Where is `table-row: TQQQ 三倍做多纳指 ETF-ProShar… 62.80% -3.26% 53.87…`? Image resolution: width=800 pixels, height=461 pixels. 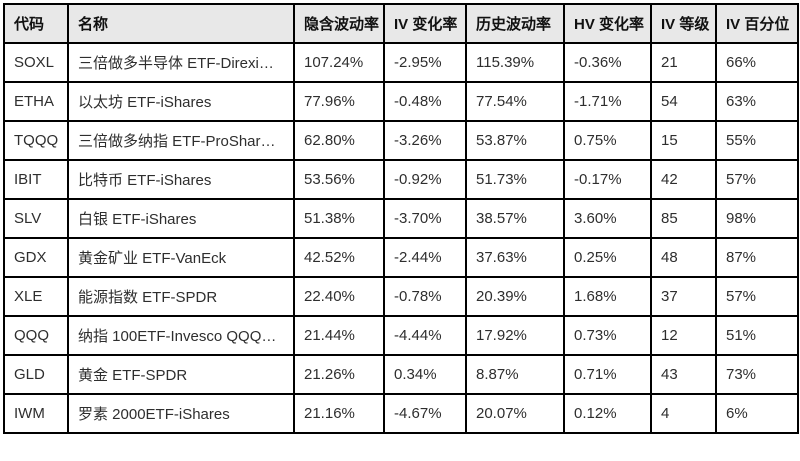
table-row: TQQQ 三倍做多纳指 ETF-ProShar… 62.80% -3.26% 53.87… is located at coordinates (401, 140).